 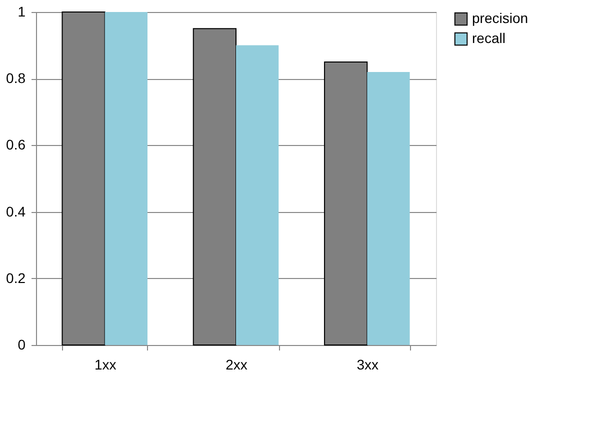 I want to click on x-tick-label: 3xx, so click(x=367, y=364).